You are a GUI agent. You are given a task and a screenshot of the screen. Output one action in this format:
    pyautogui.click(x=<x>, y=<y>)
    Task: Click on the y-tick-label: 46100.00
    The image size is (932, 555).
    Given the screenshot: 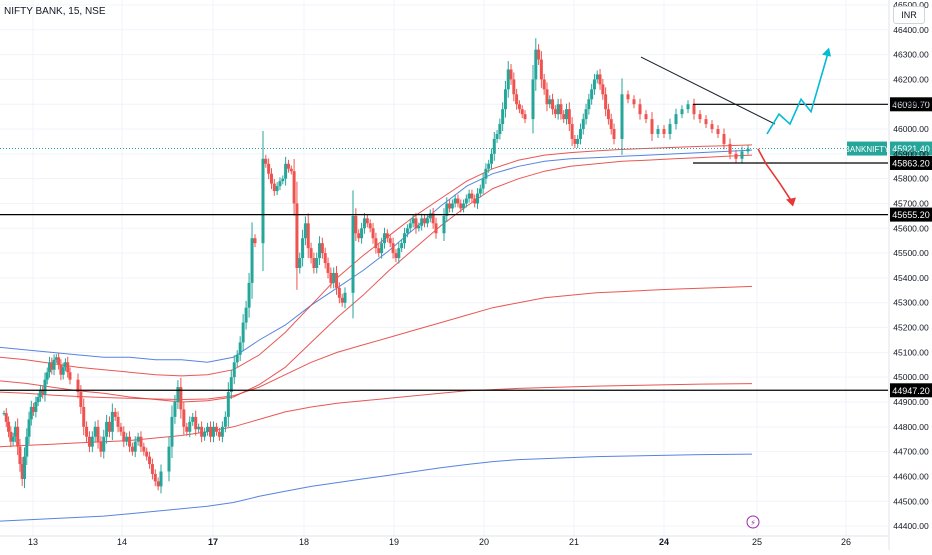 What is the action you would take?
    pyautogui.click(x=911, y=104)
    